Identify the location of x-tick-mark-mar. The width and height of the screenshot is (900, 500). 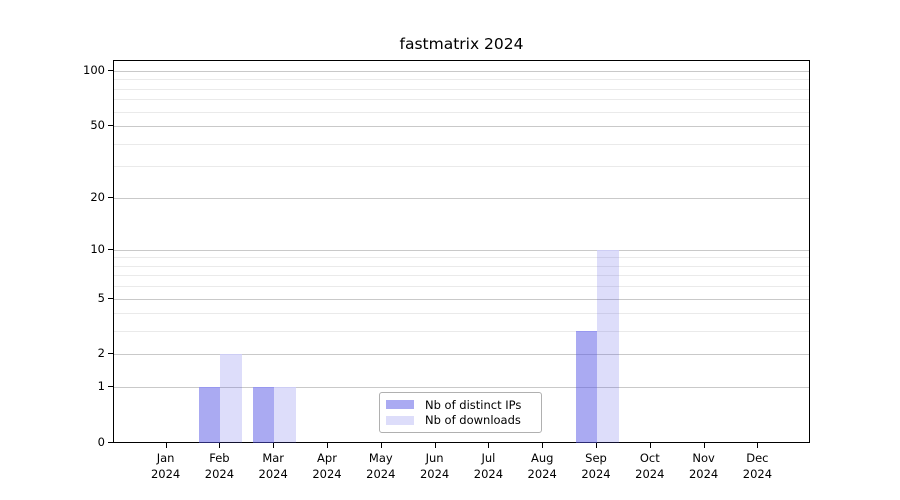
(274, 445).